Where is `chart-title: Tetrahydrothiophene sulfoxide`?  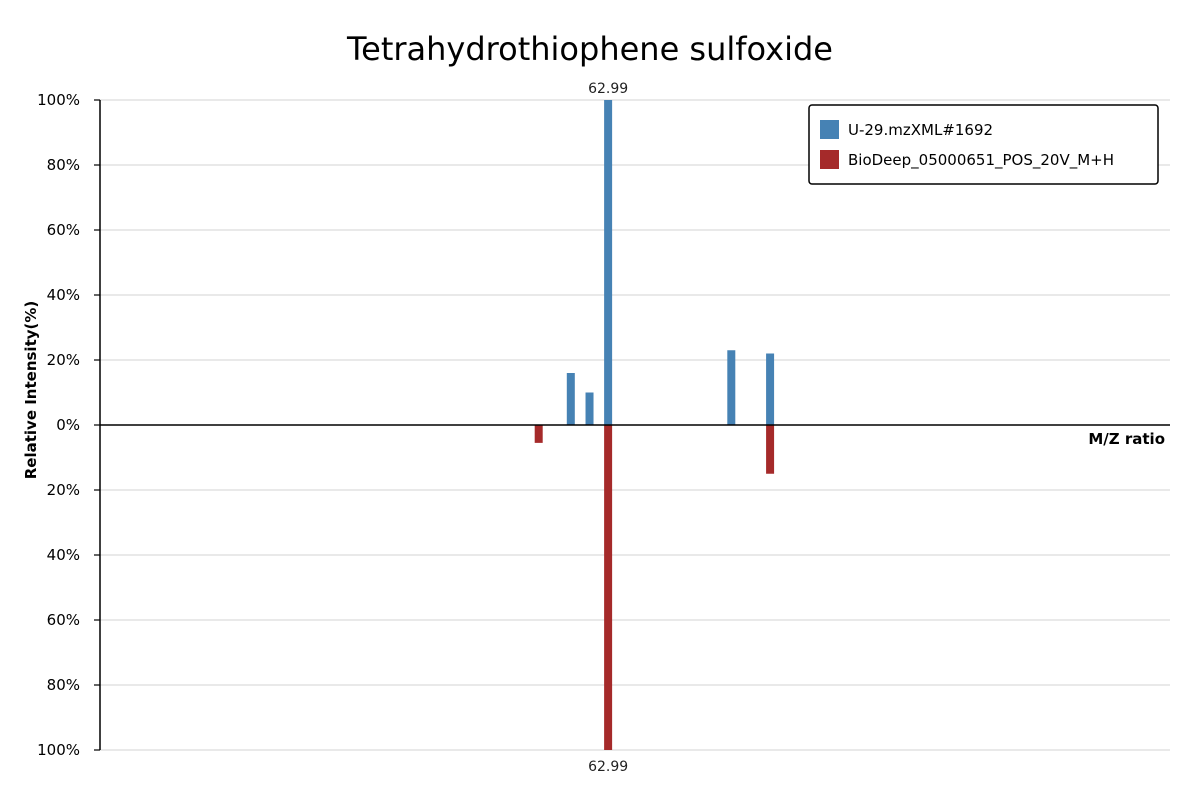
chart-title: Tetrahydrothiophene sulfoxide is located at coordinates (589, 49).